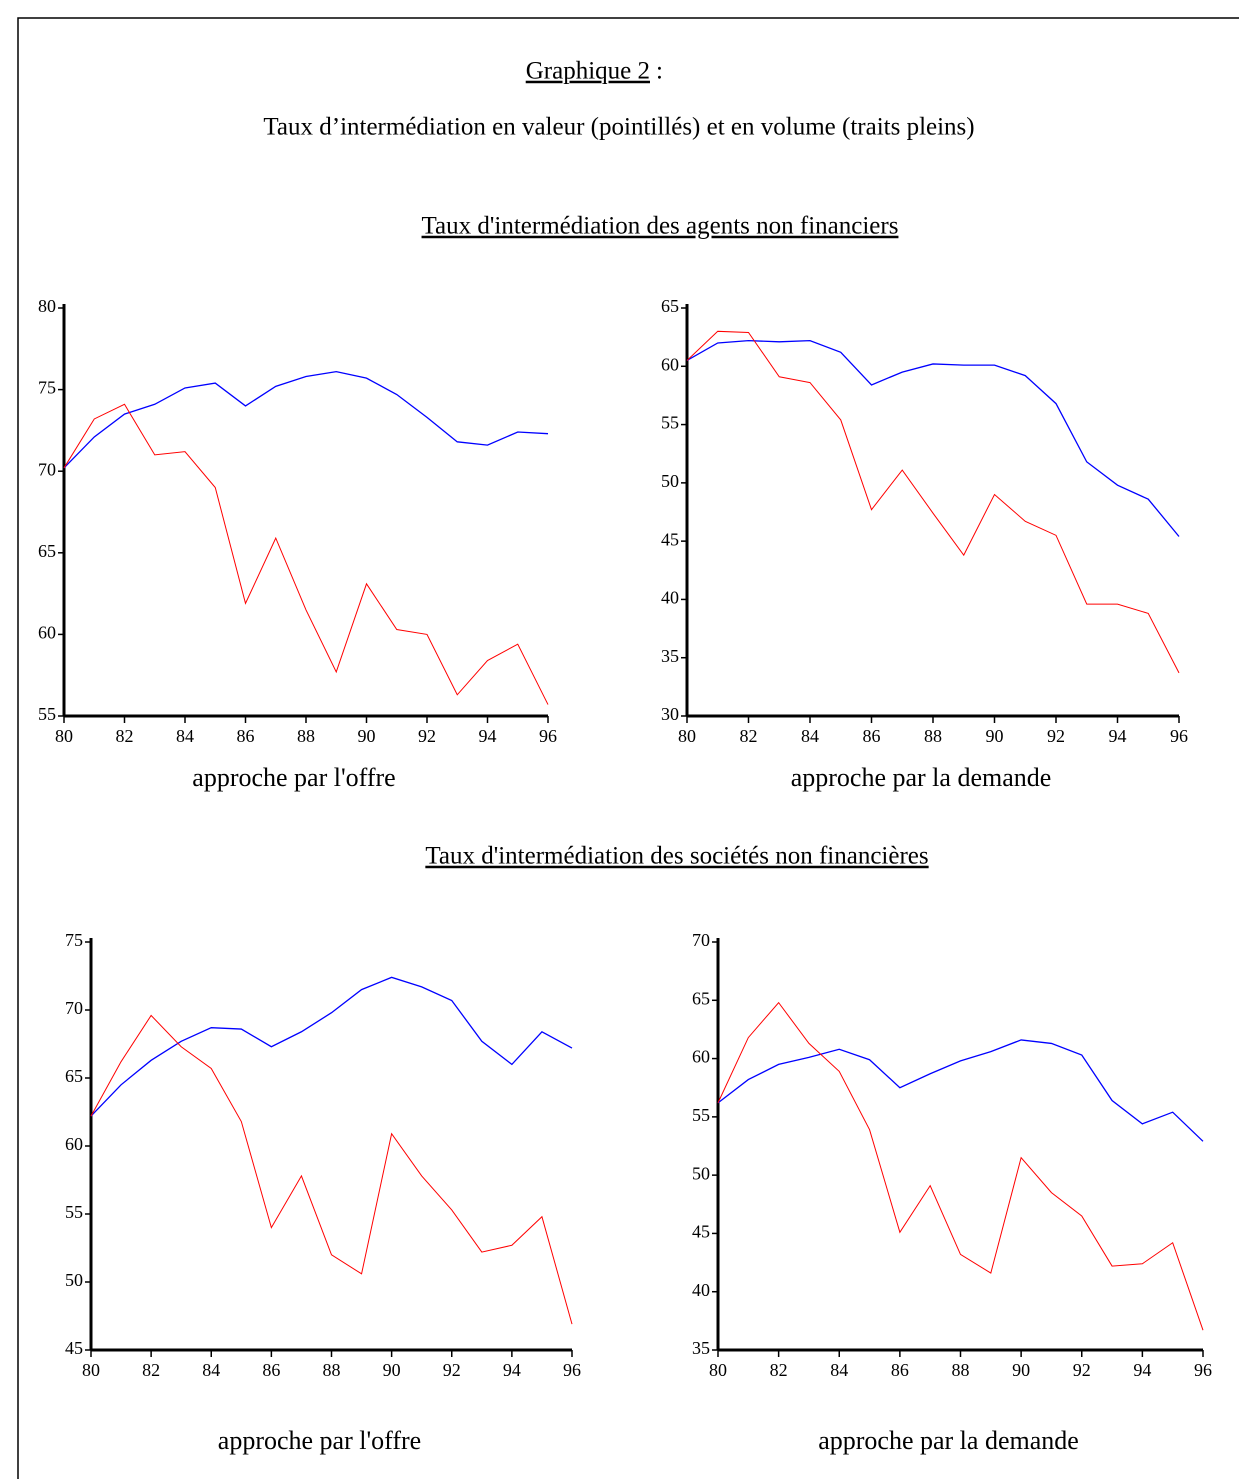 This screenshot has width=1239, height=1479. What do you see at coordinates (659, 71) in the screenshot?
I see `heading-suffix: :` at bounding box center [659, 71].